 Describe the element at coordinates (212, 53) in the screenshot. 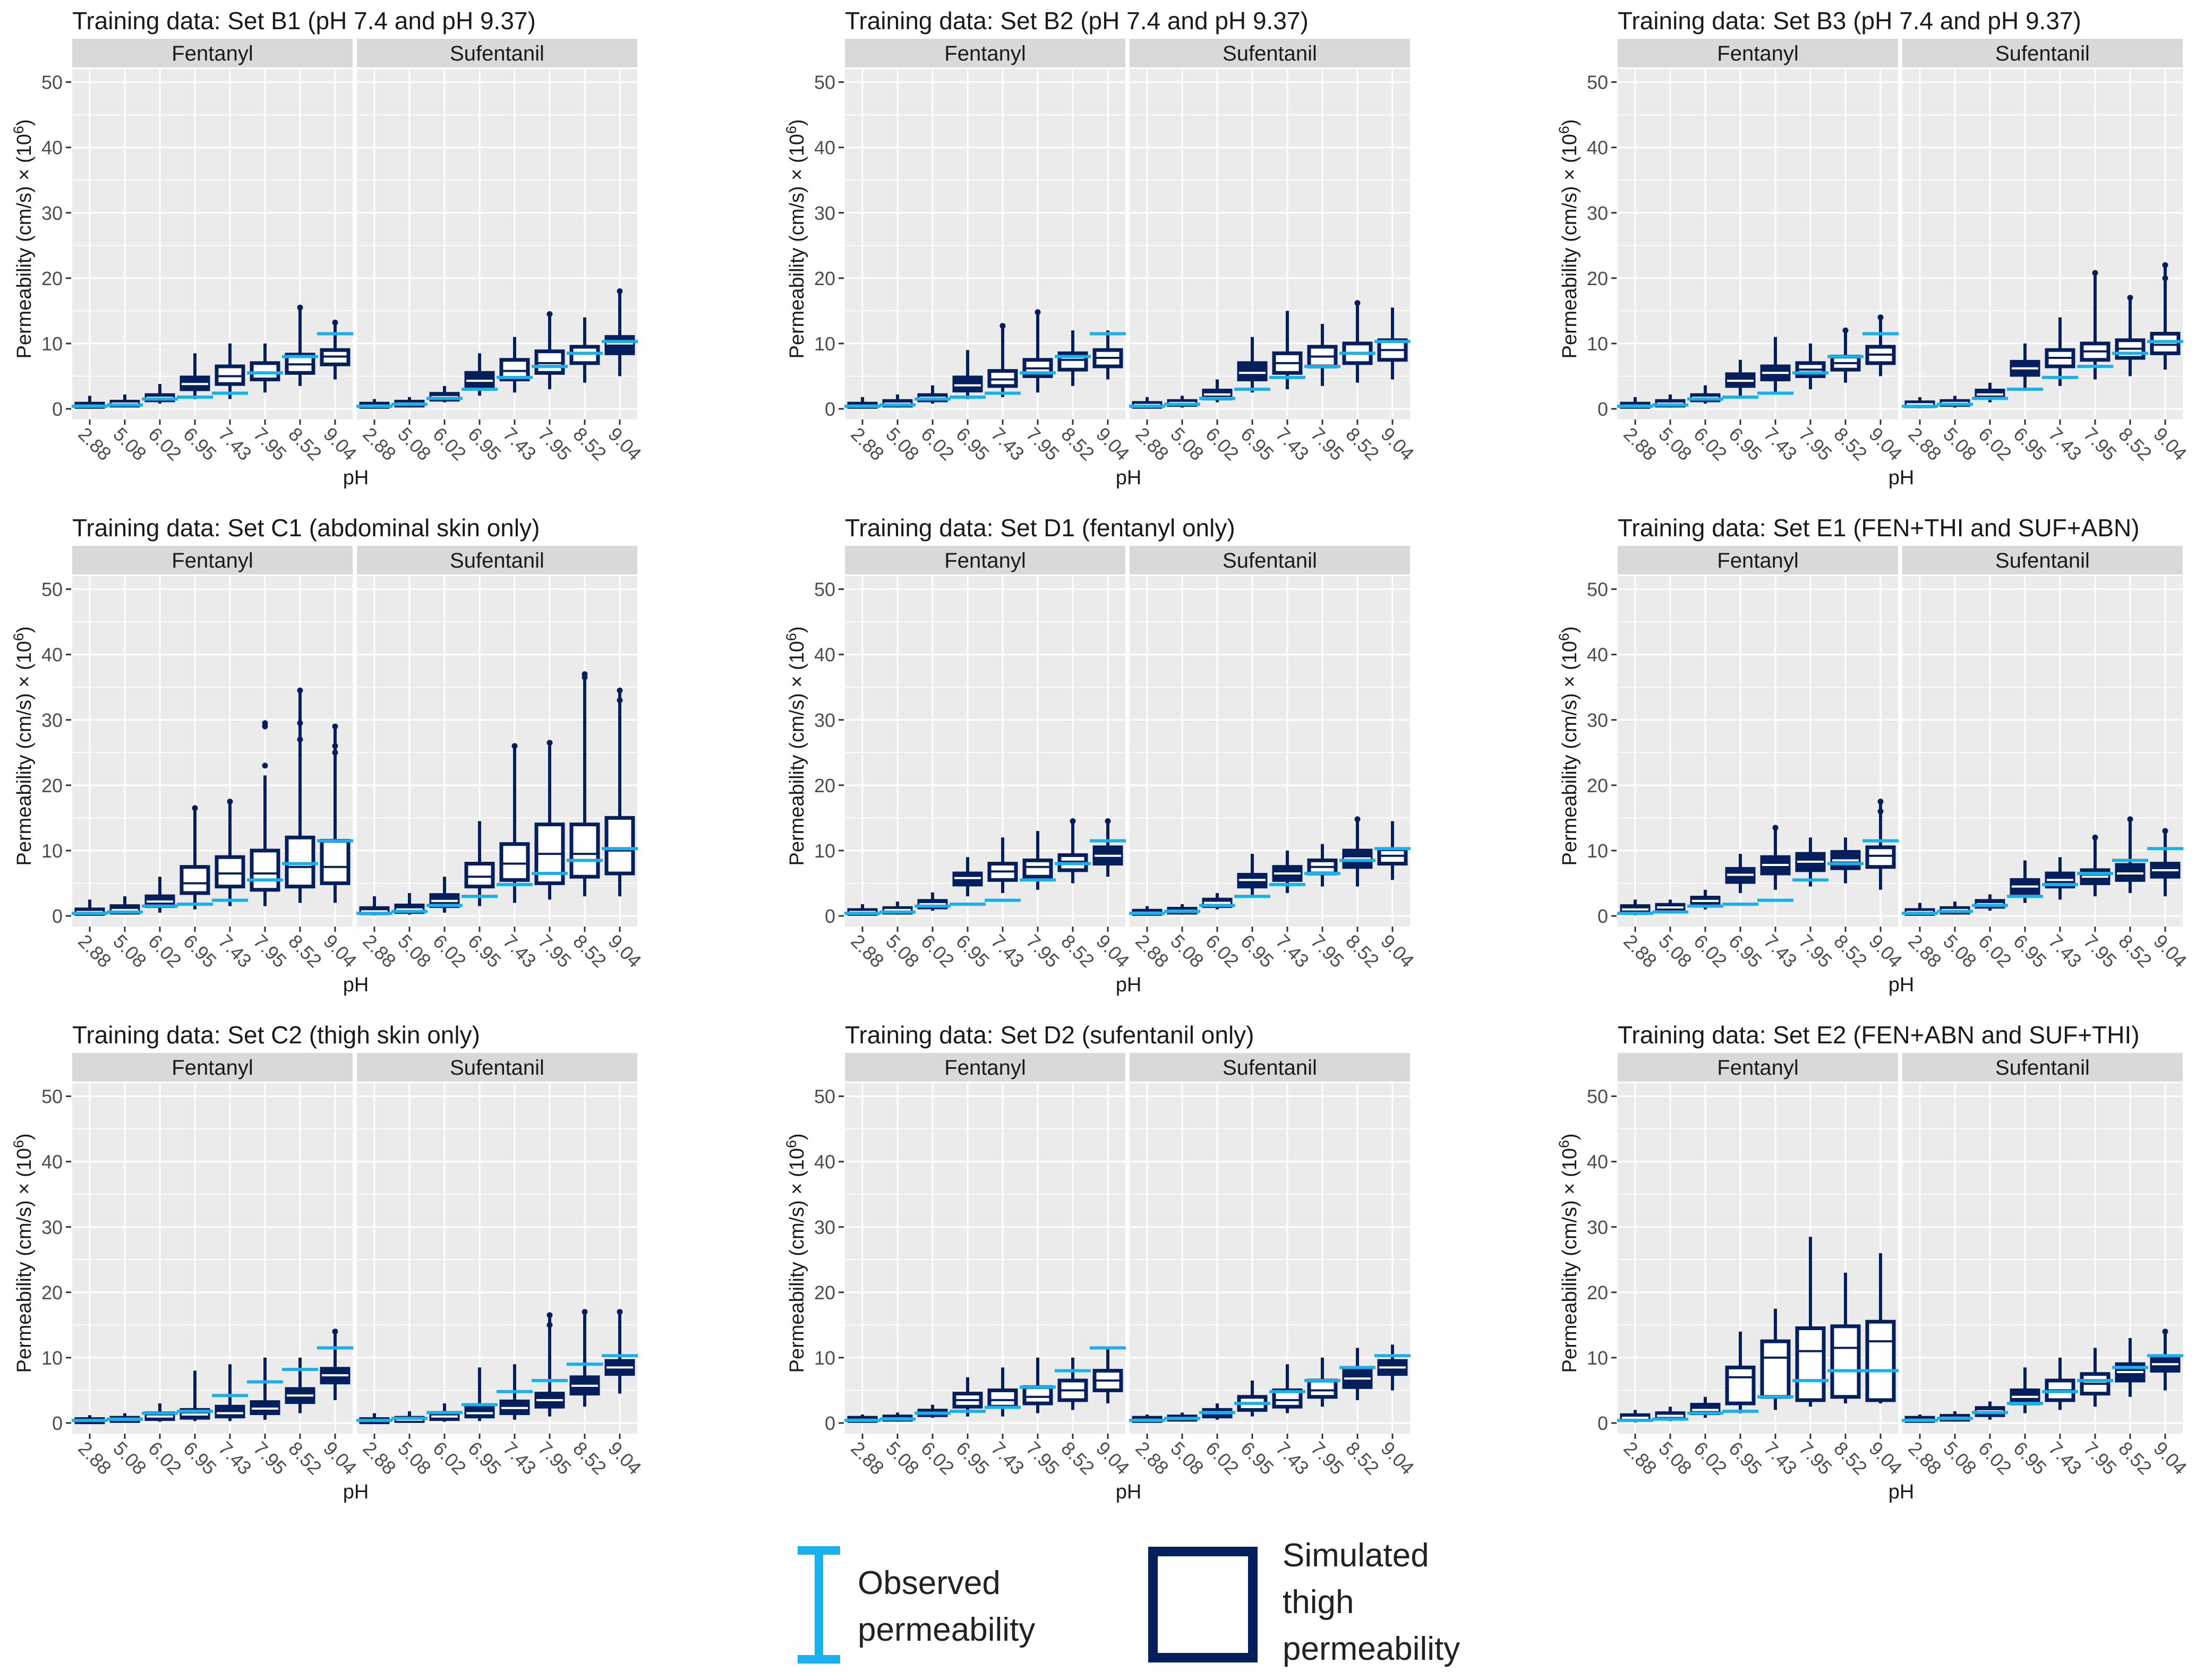

I see `facet-label: Fentanyl` at that location.